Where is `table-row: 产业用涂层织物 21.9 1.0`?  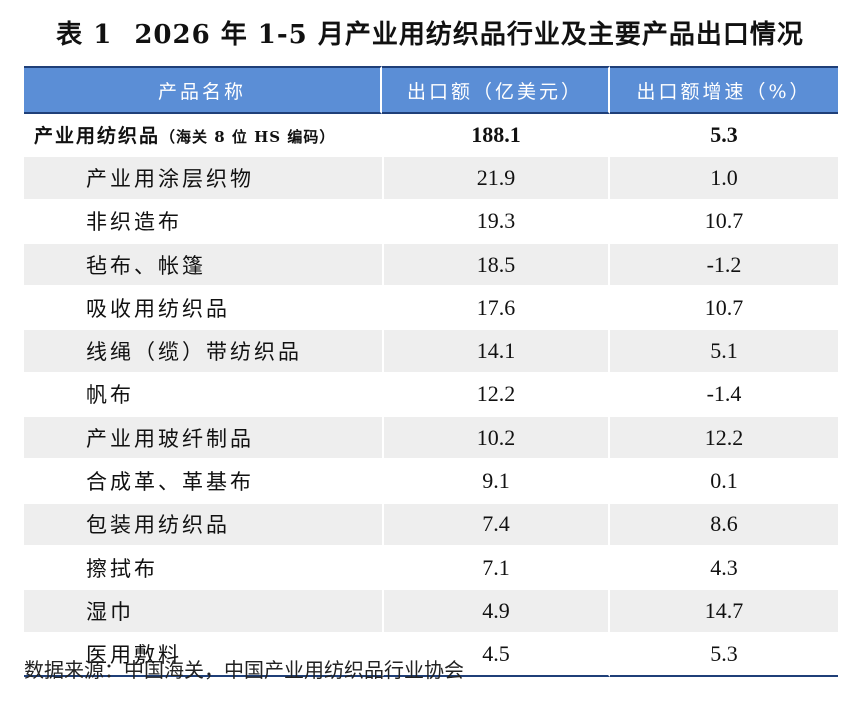
table-row: 产业用涂层织物 21.9 1.0 is located at coordinates (431, 179).